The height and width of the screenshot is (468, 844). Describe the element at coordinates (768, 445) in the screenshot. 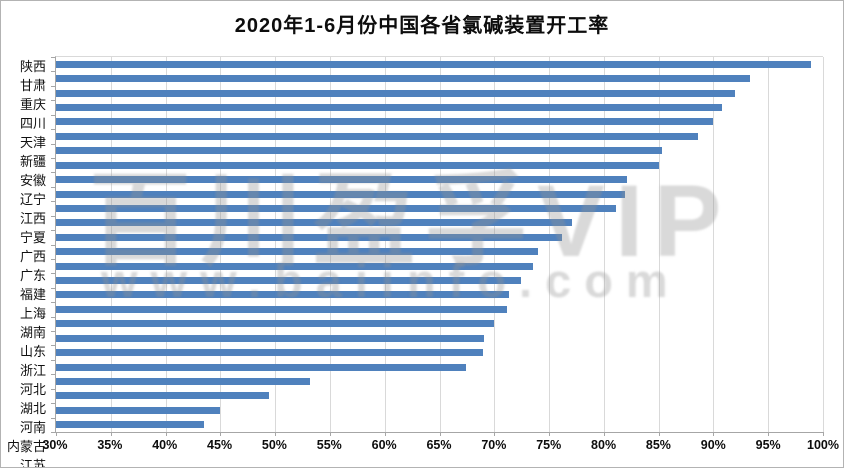

I see `x-axis-label: 95%` at that location.